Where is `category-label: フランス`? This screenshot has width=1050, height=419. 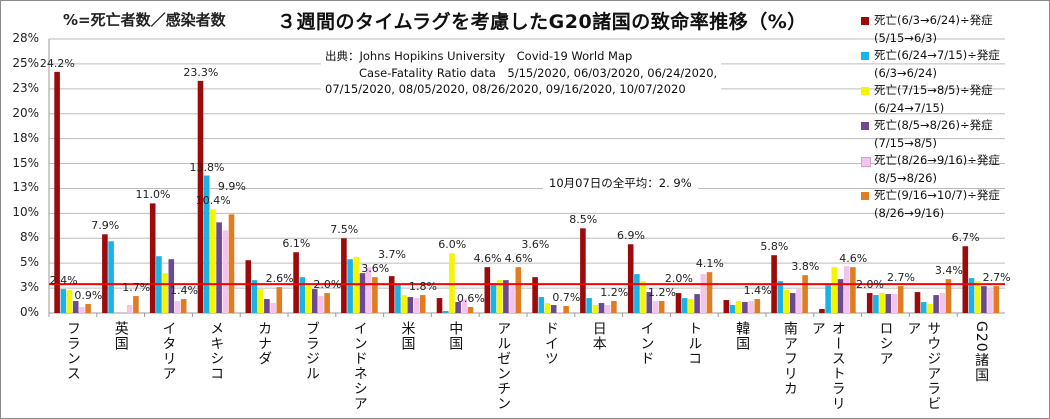 category-label: フランス is located at coordinates (72, 351).